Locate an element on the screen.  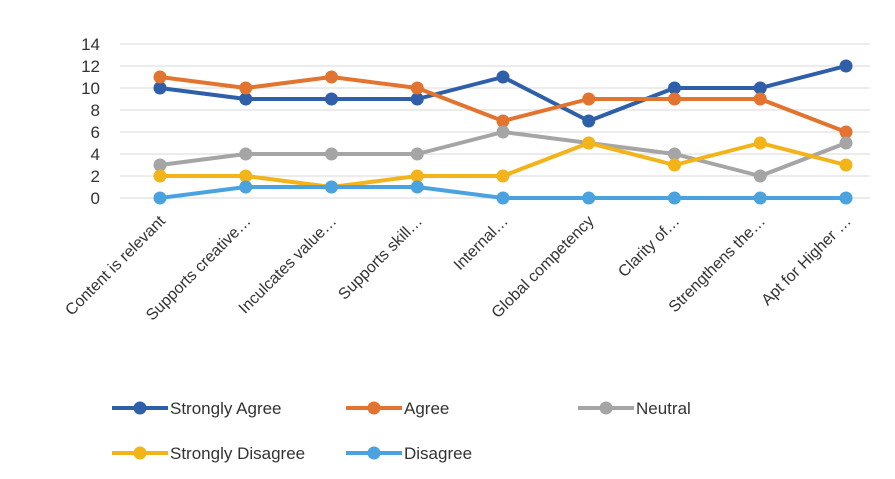
legend-item: Strongly Agree is located at coordinates (197, 408).